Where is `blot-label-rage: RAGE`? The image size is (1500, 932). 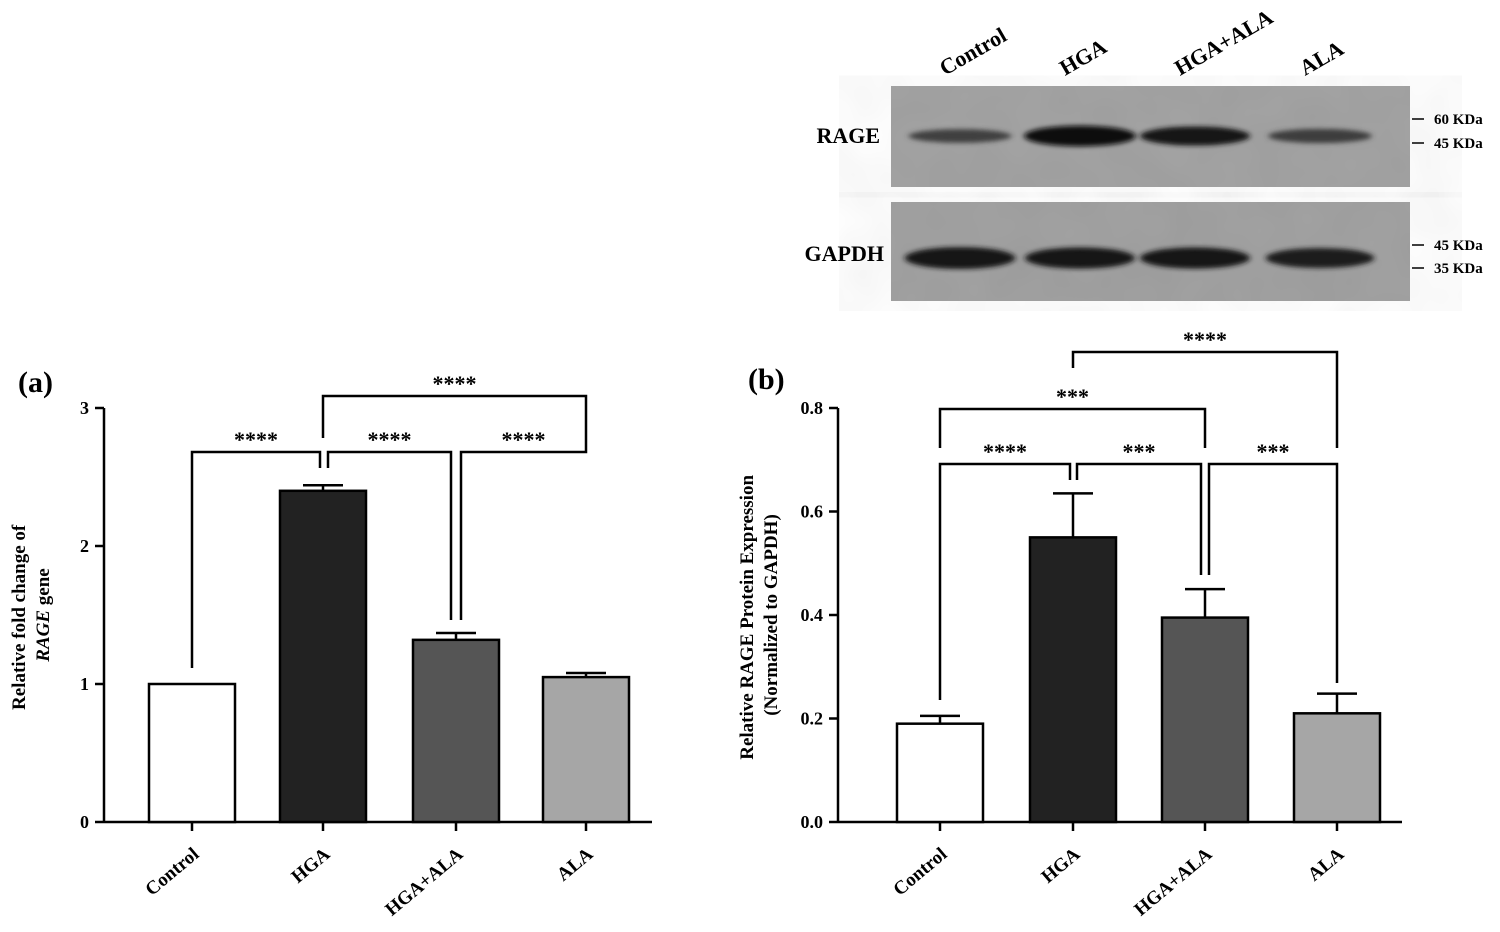
blot-label-rage: RAGE is located at coordinates (848, 135).